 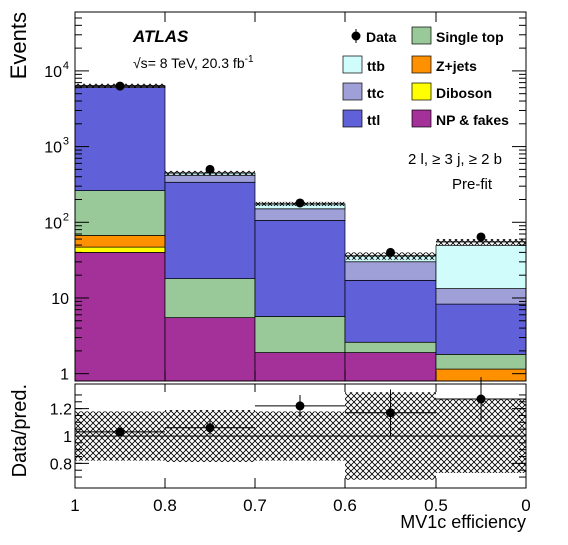 What do you see at coordinates (345, 505) in the screenshot?
I see `x-tick-label: 0.6` at bounding box center [345, 505].